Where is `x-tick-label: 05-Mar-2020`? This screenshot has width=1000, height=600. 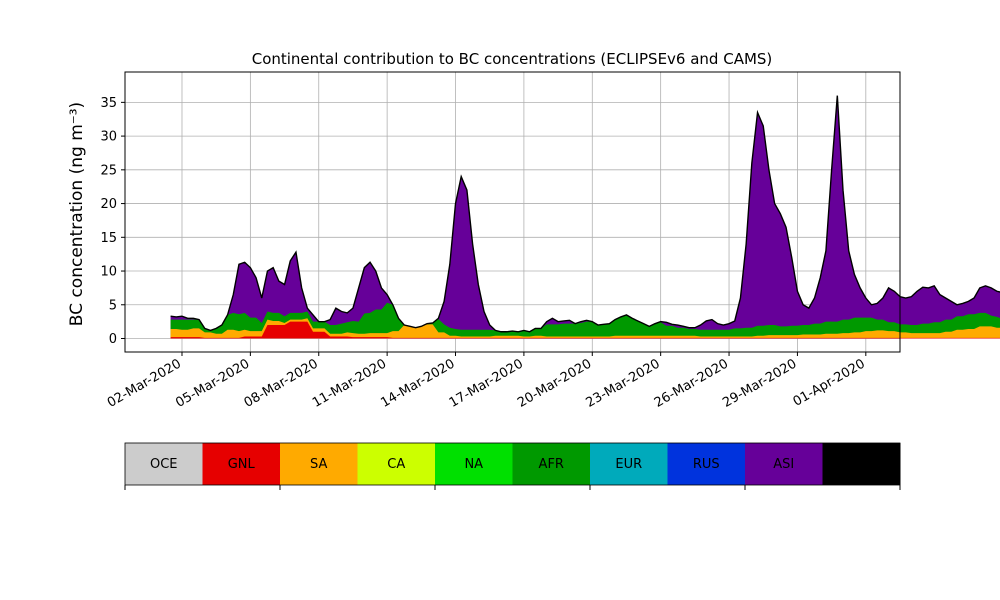 x-tick-label: 05-Mar-2020 is located at coordinates (212, 383).